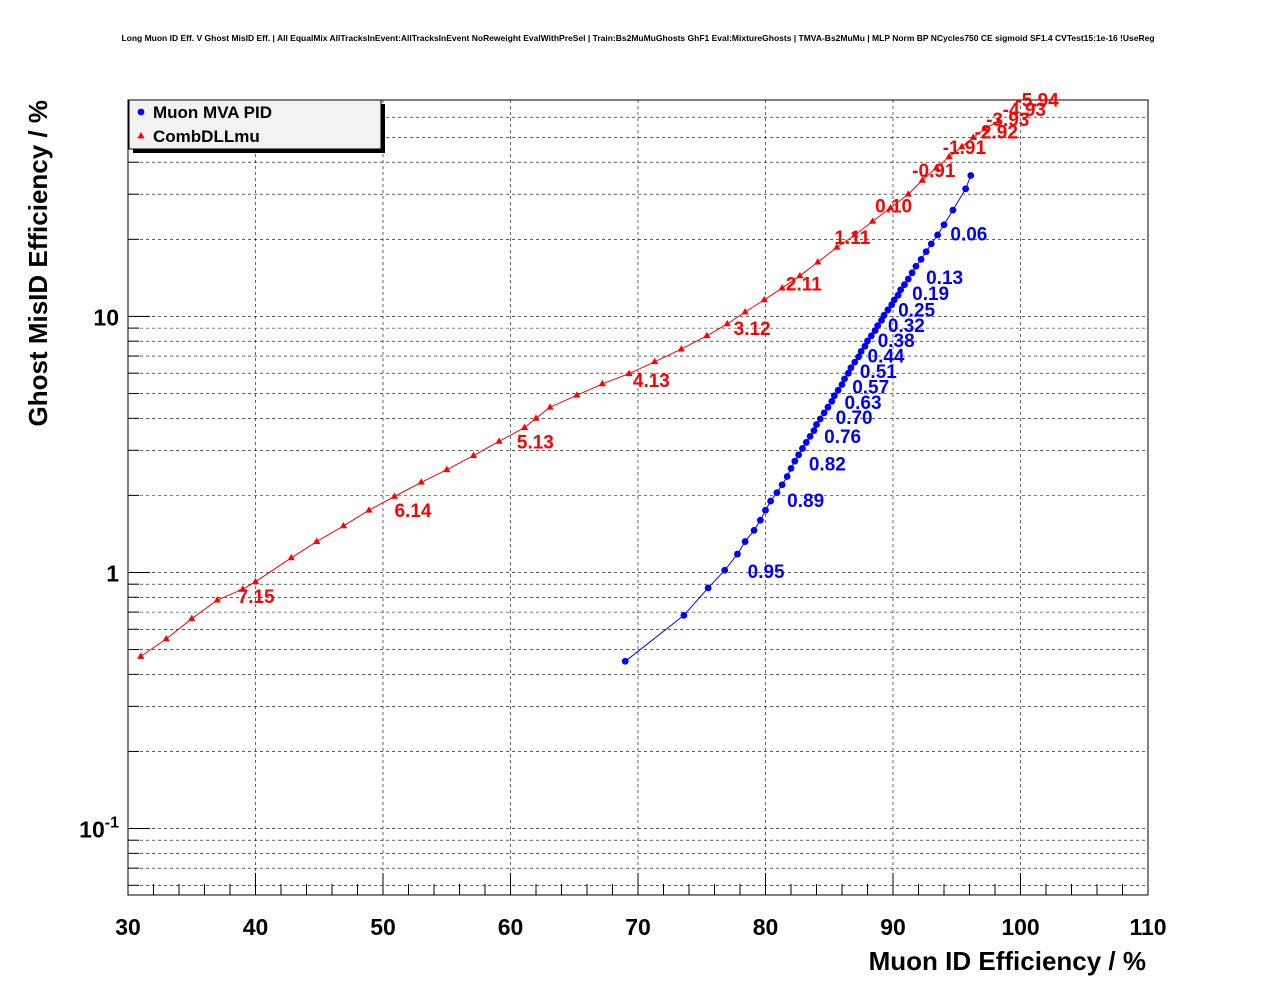 The width and height of the screenshot is (1276, 996). What do you see at coordinates (870, 387) in the screenshot?
I see `point-label: 0.57` at bounding box center [870, 387].